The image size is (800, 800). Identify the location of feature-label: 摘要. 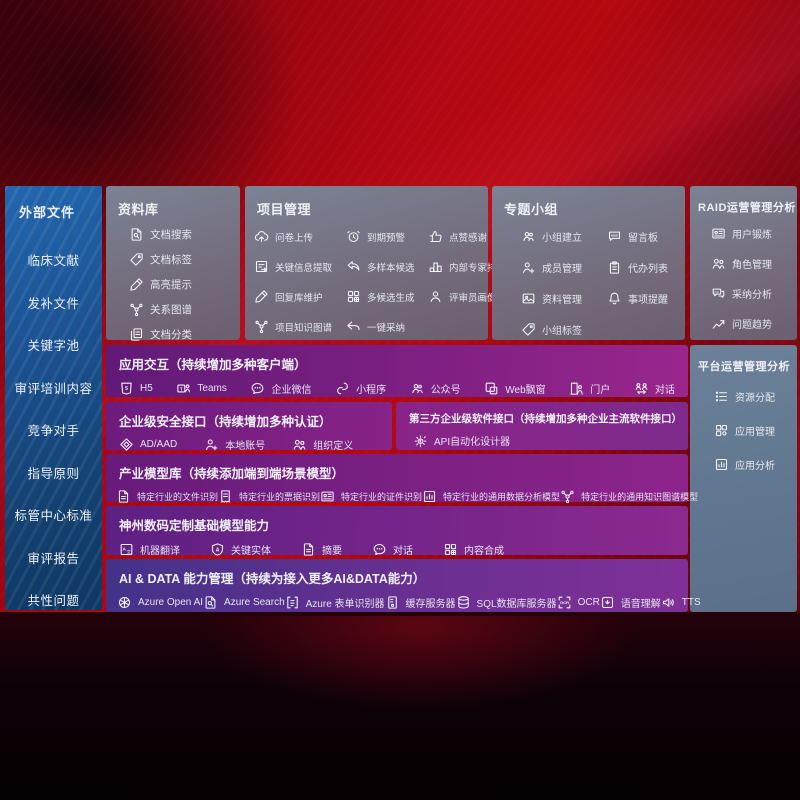
(332, 551).